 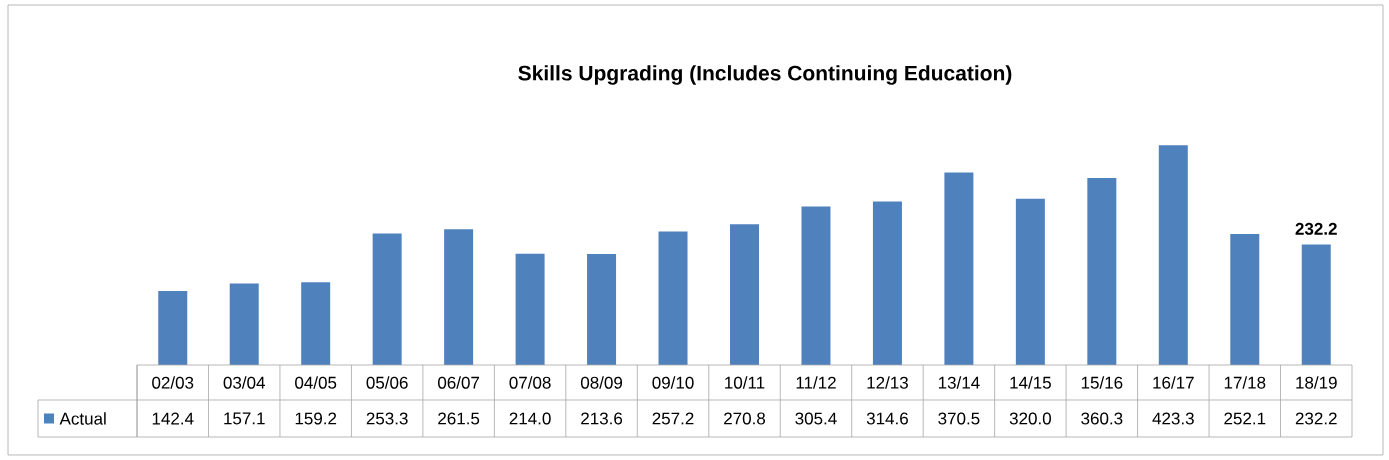 I want to click on data-label: 423.3, so click(x=1173, y=418).